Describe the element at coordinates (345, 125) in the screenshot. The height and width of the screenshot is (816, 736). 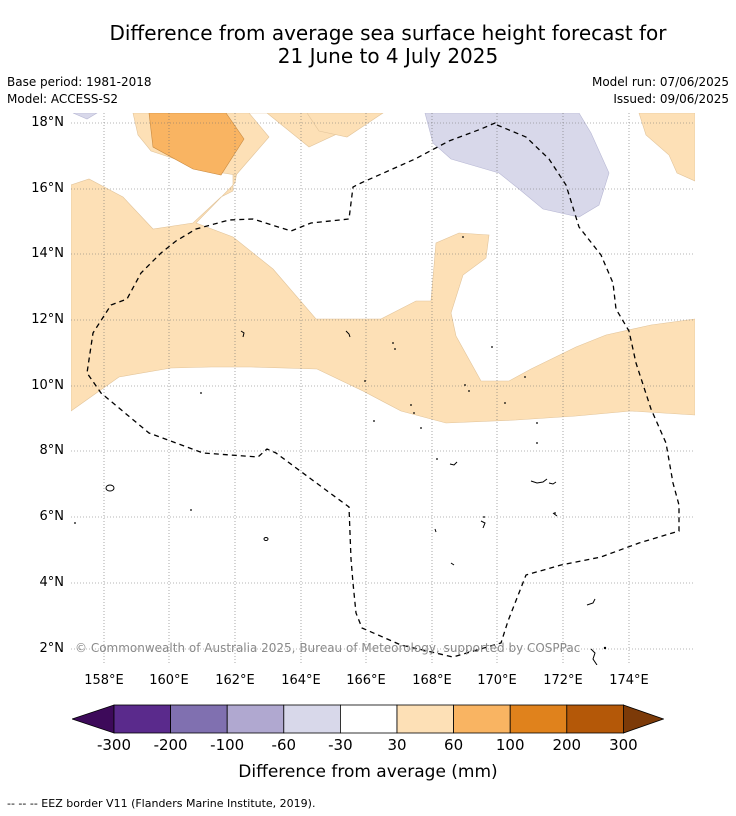
I see `contour-30-60-top` at that location.